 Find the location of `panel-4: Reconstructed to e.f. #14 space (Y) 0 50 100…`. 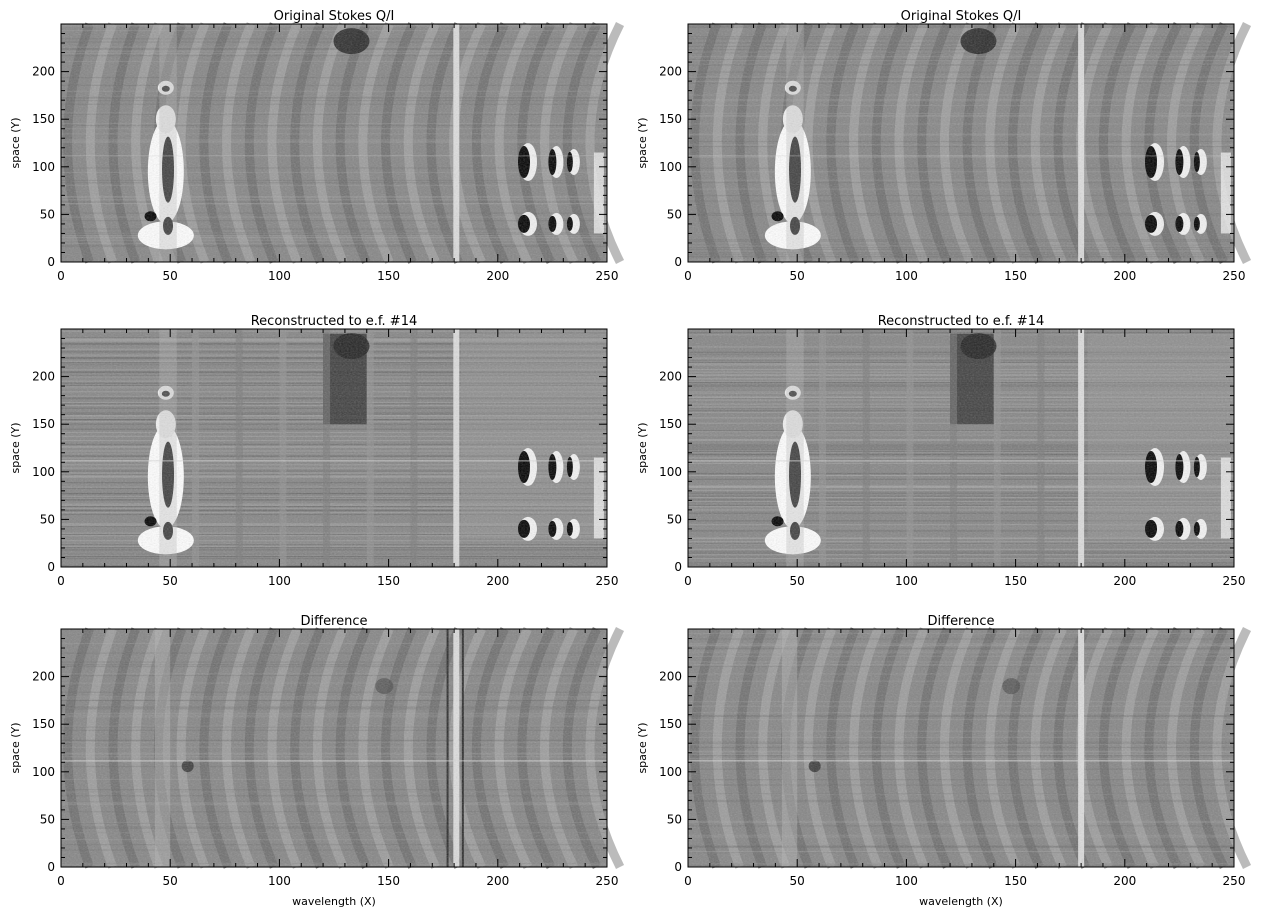

panel-4: Reconstructed to e.f. #14 space (Y) 0 50 100… is located at coordinates (940, 451).